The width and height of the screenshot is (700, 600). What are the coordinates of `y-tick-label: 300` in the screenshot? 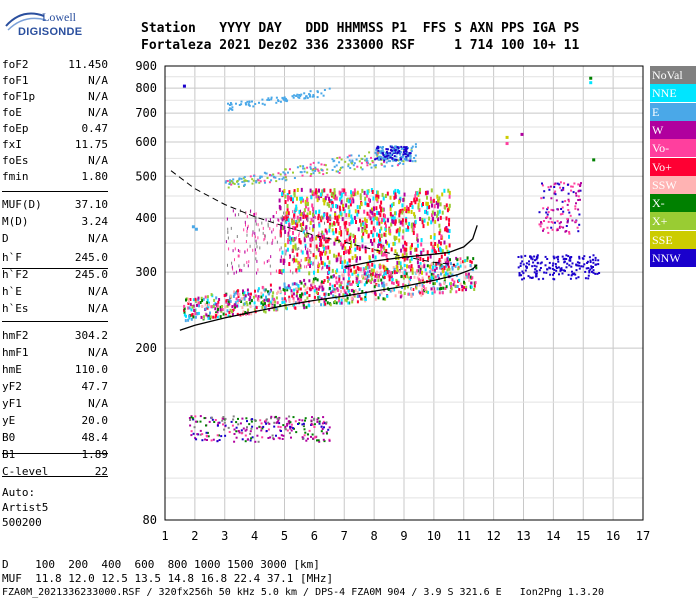 It's located at (146, 272).